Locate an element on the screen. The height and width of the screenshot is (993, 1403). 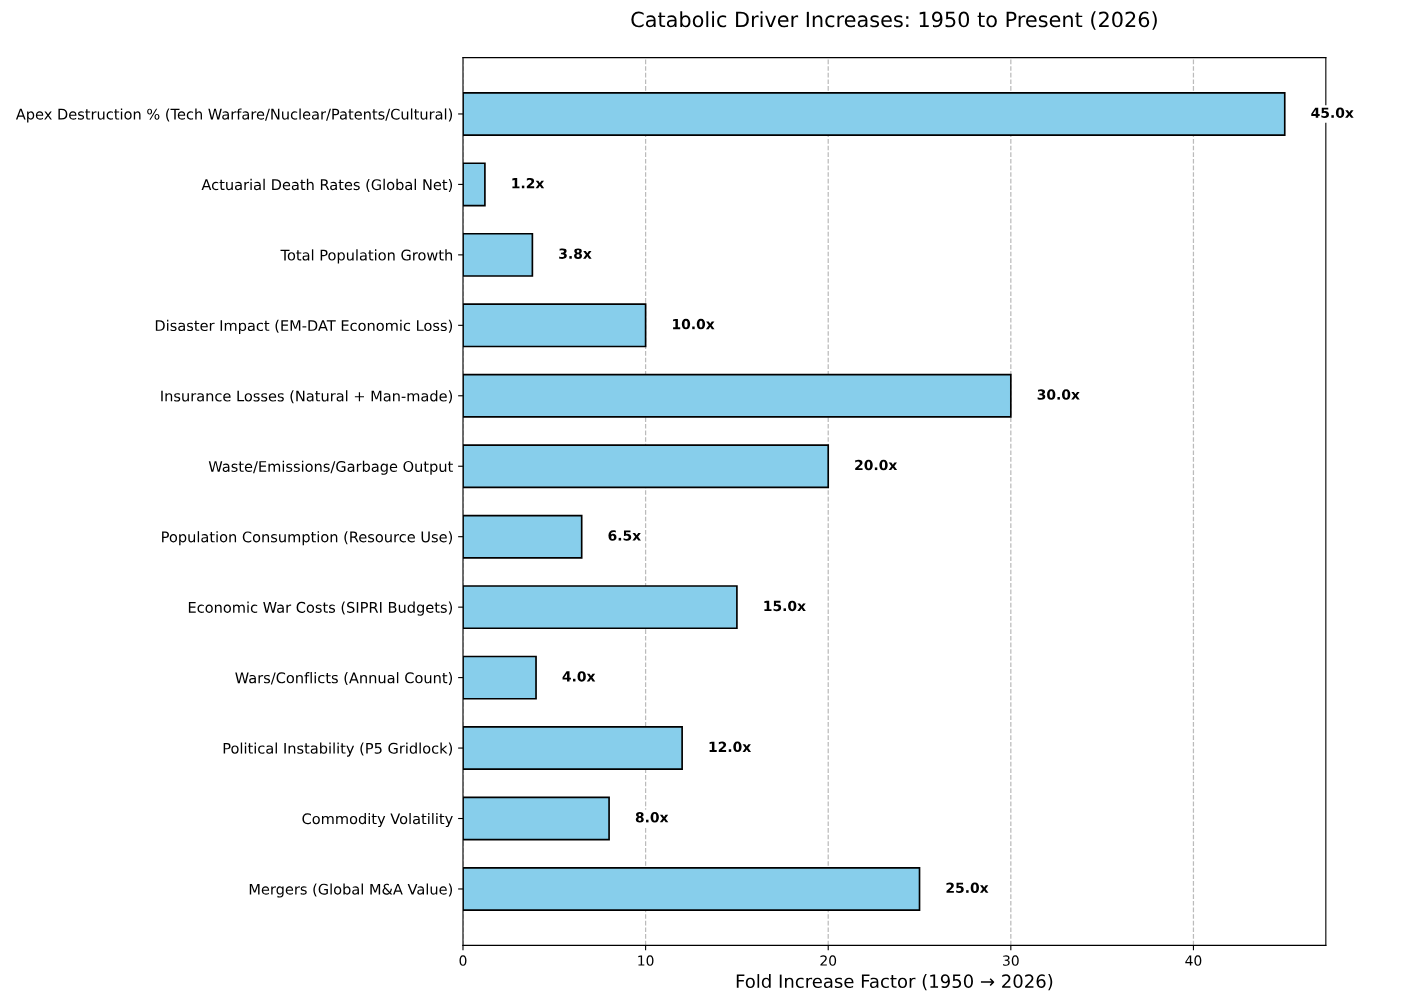
y-tick-label: Actuarial Death Rates (Global Net) is located at coordinates (327, 185).